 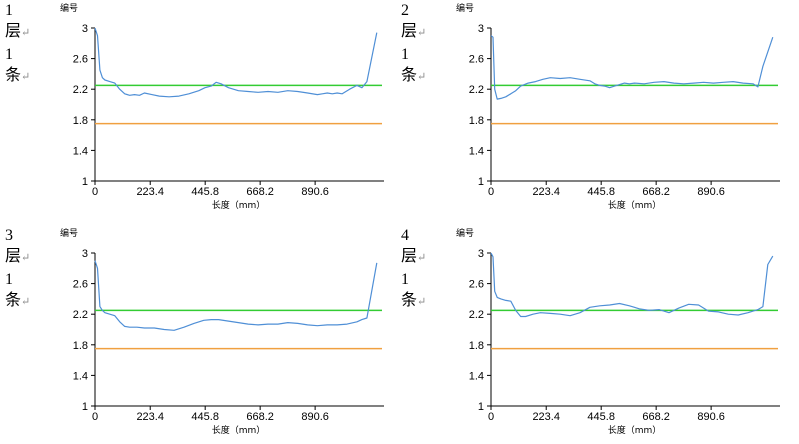 What do you see at coordinates (418, 44) in the screenshot?
I see `panel-side-label: 2 层↵ 1 条↵` at bounding box center [418, 44].